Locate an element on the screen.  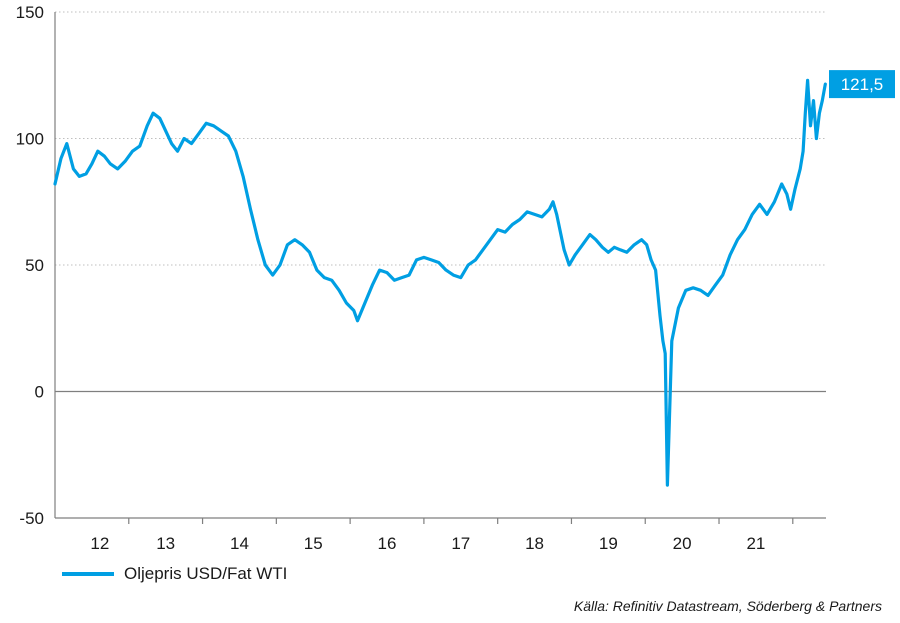
y-tick-label--50: -50 is located at coordinates (31, 518).